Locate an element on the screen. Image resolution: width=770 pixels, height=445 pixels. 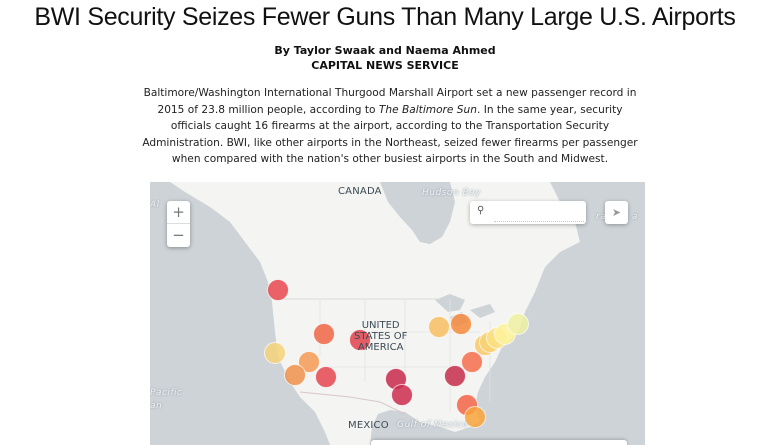
airport-marker-houston is located at coordinates (402, 395).